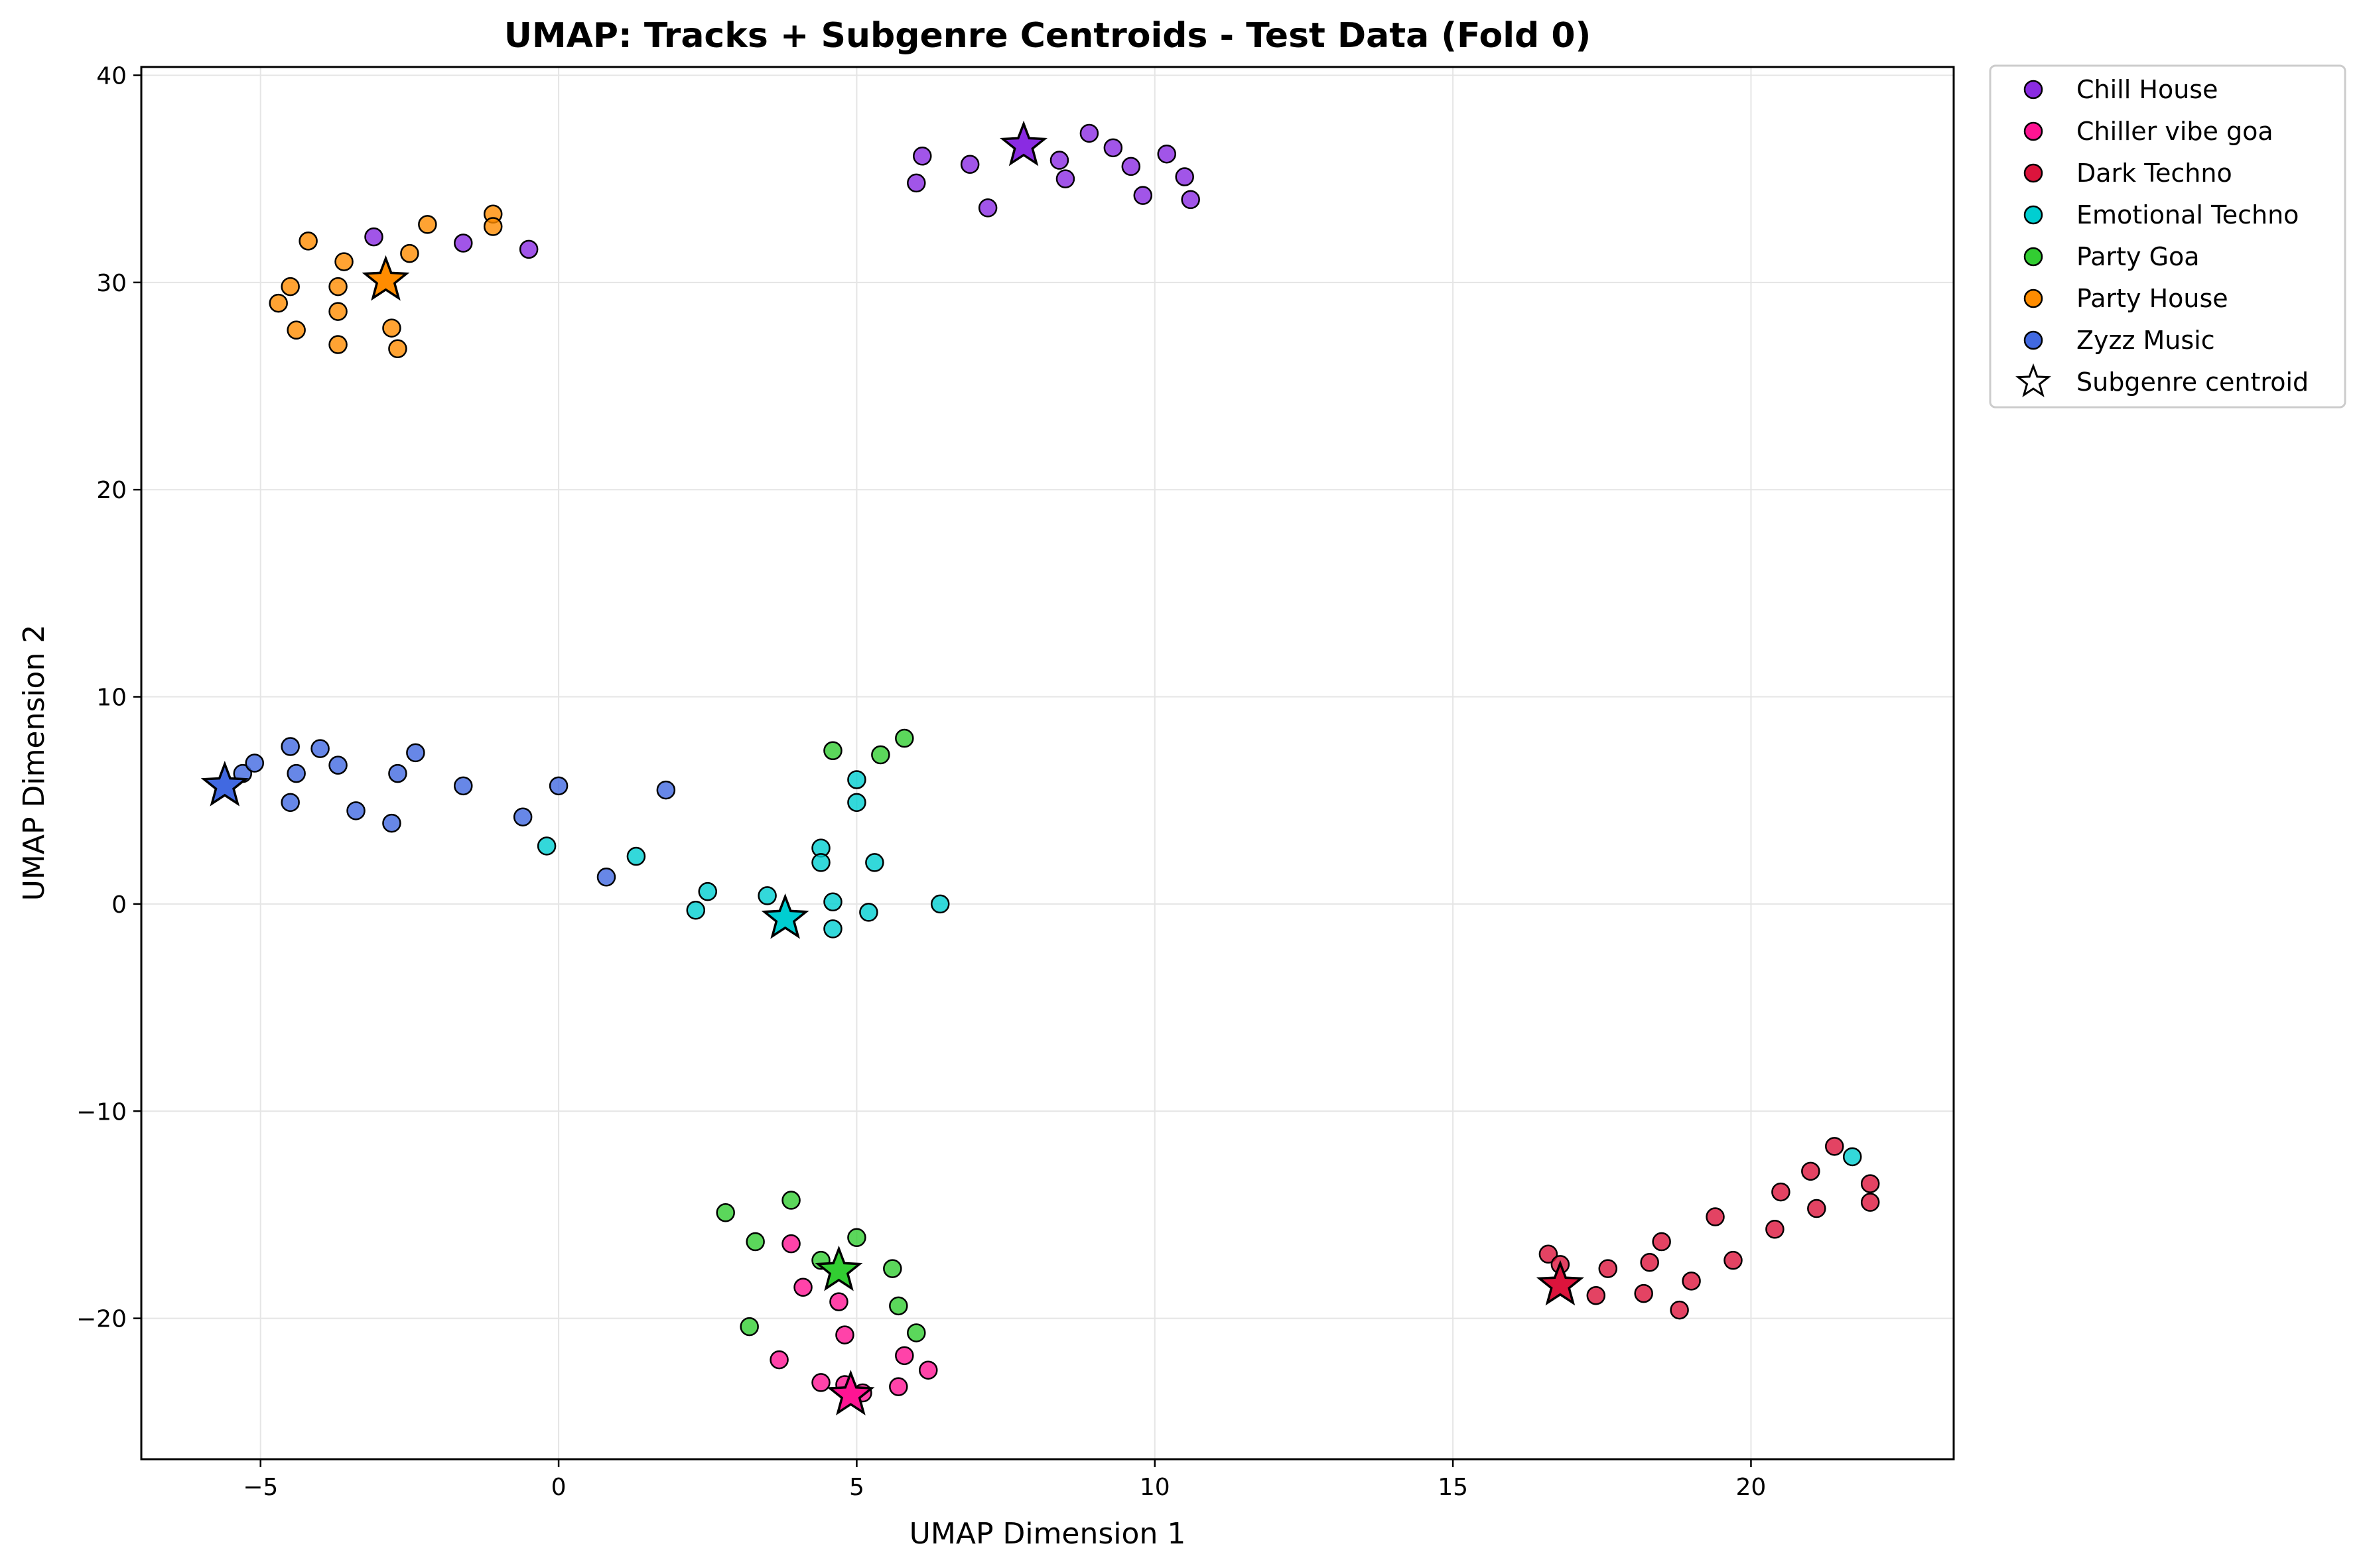  I want to click on y-tick-label: 10, so click(111, 699).